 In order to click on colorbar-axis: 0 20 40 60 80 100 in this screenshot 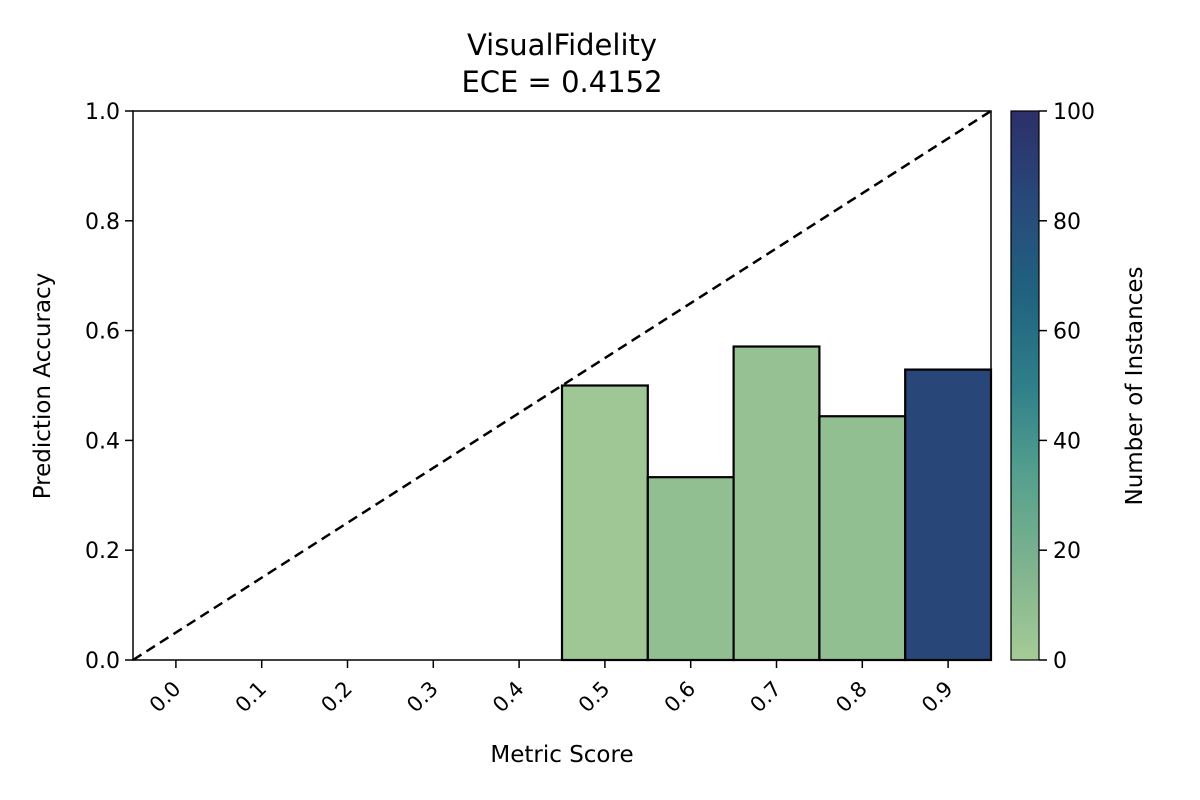, I will do `click(1067, 387)`.